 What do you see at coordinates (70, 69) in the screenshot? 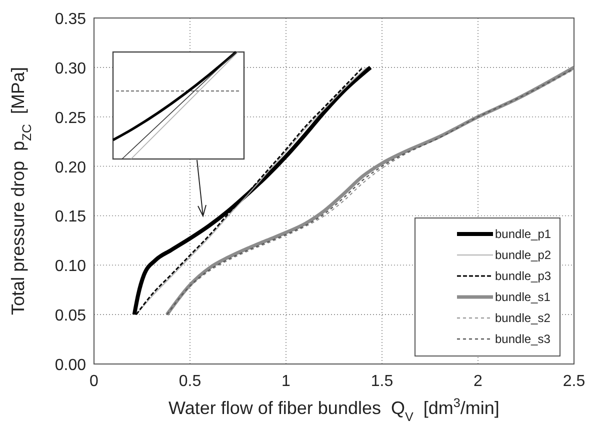
I see `y-tick-label: 0.30` at bounding box center [70, 69].